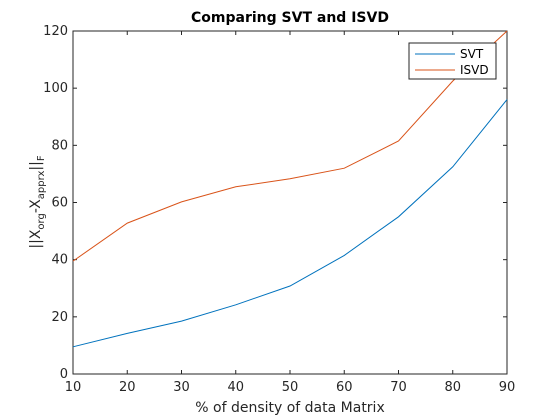 Image resolution: width=560 pixels, height=420 pixels. Describe the element at coordinates (235, 387) in the screenshot. I see `x-tick-label: 40` at that location.